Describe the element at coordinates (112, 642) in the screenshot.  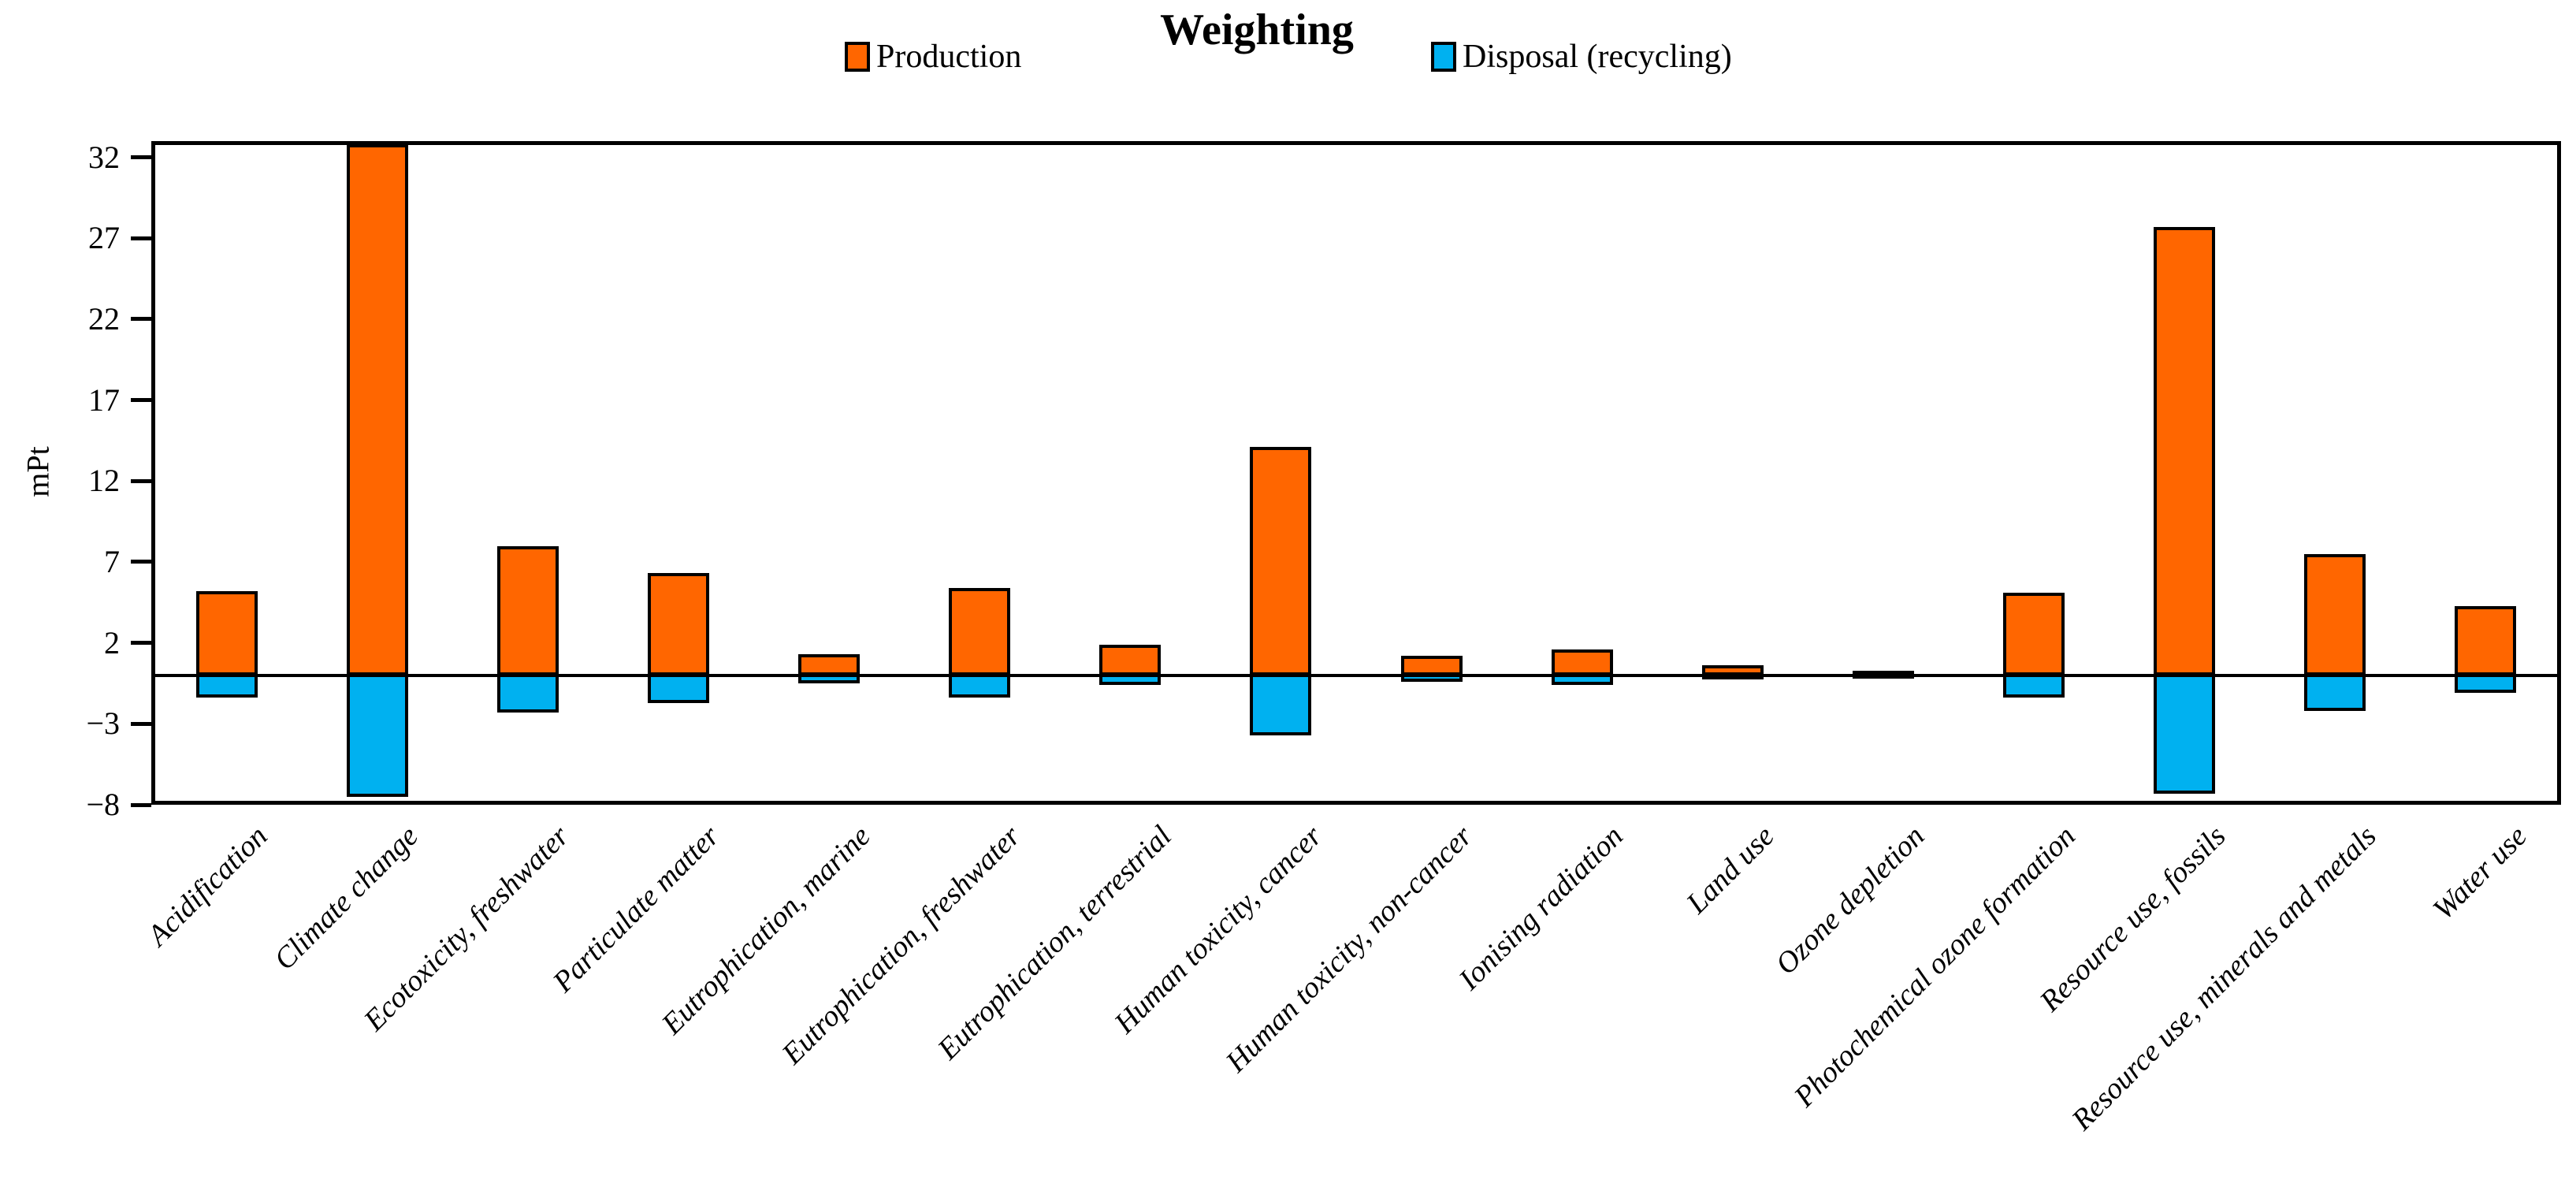
I see `y-axis-tick-label: 2` at that location.